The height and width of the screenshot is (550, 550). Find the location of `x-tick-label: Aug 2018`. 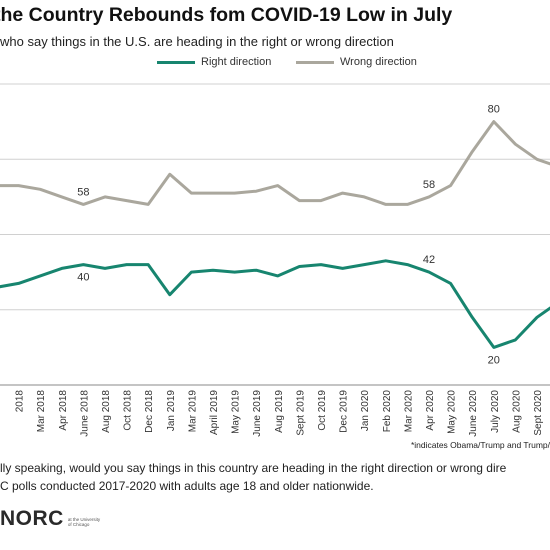

x-tick-label: Aug 2018 is located at coordinates (106, 411).